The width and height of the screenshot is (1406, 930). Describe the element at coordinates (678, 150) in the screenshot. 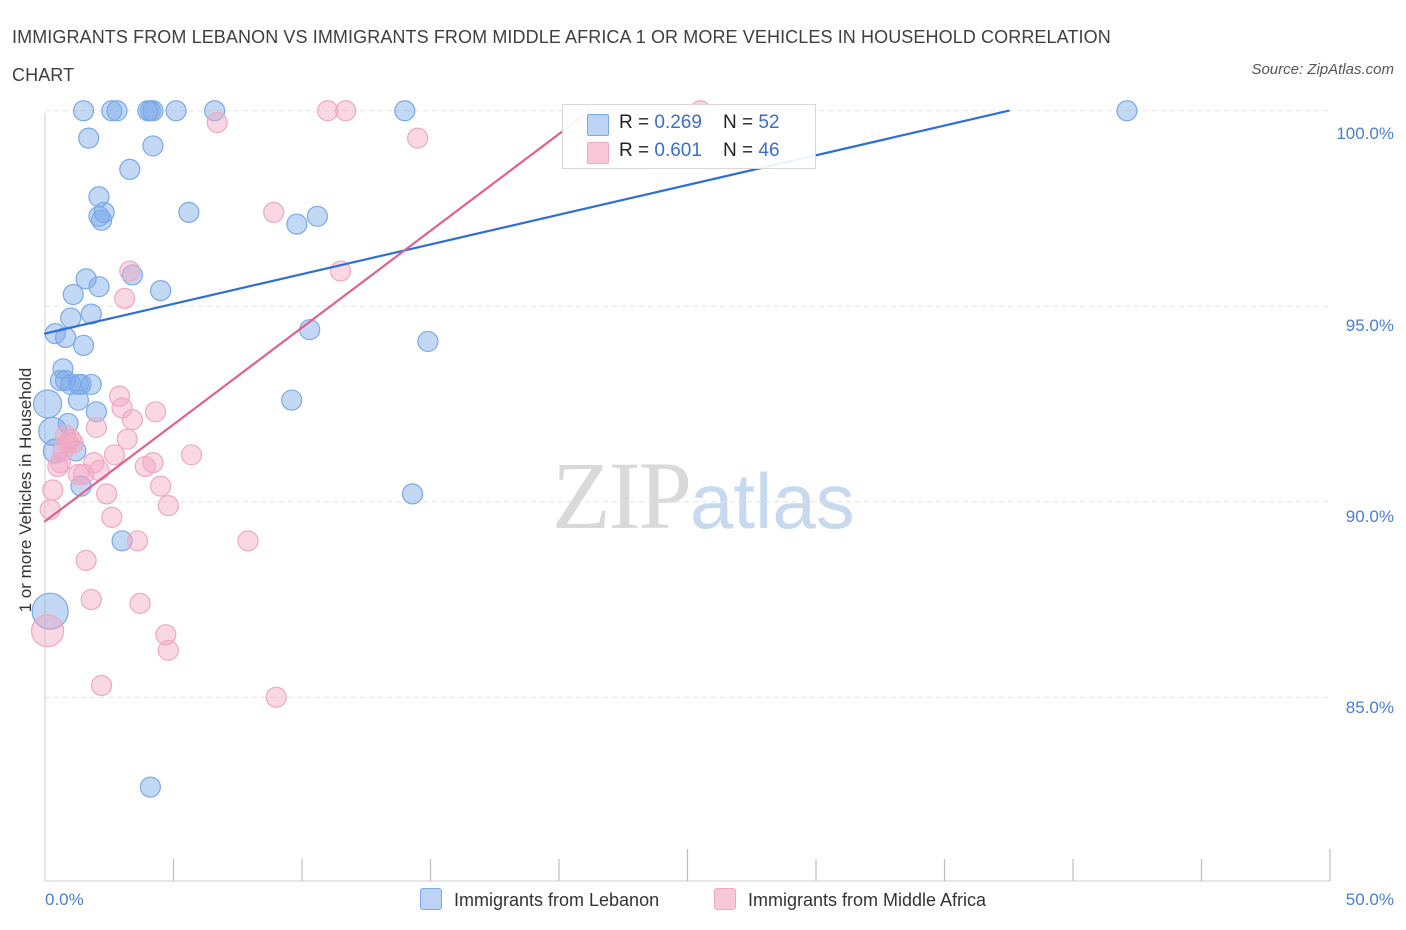

I see `r-value-middle-africa: 0.601` at that location.